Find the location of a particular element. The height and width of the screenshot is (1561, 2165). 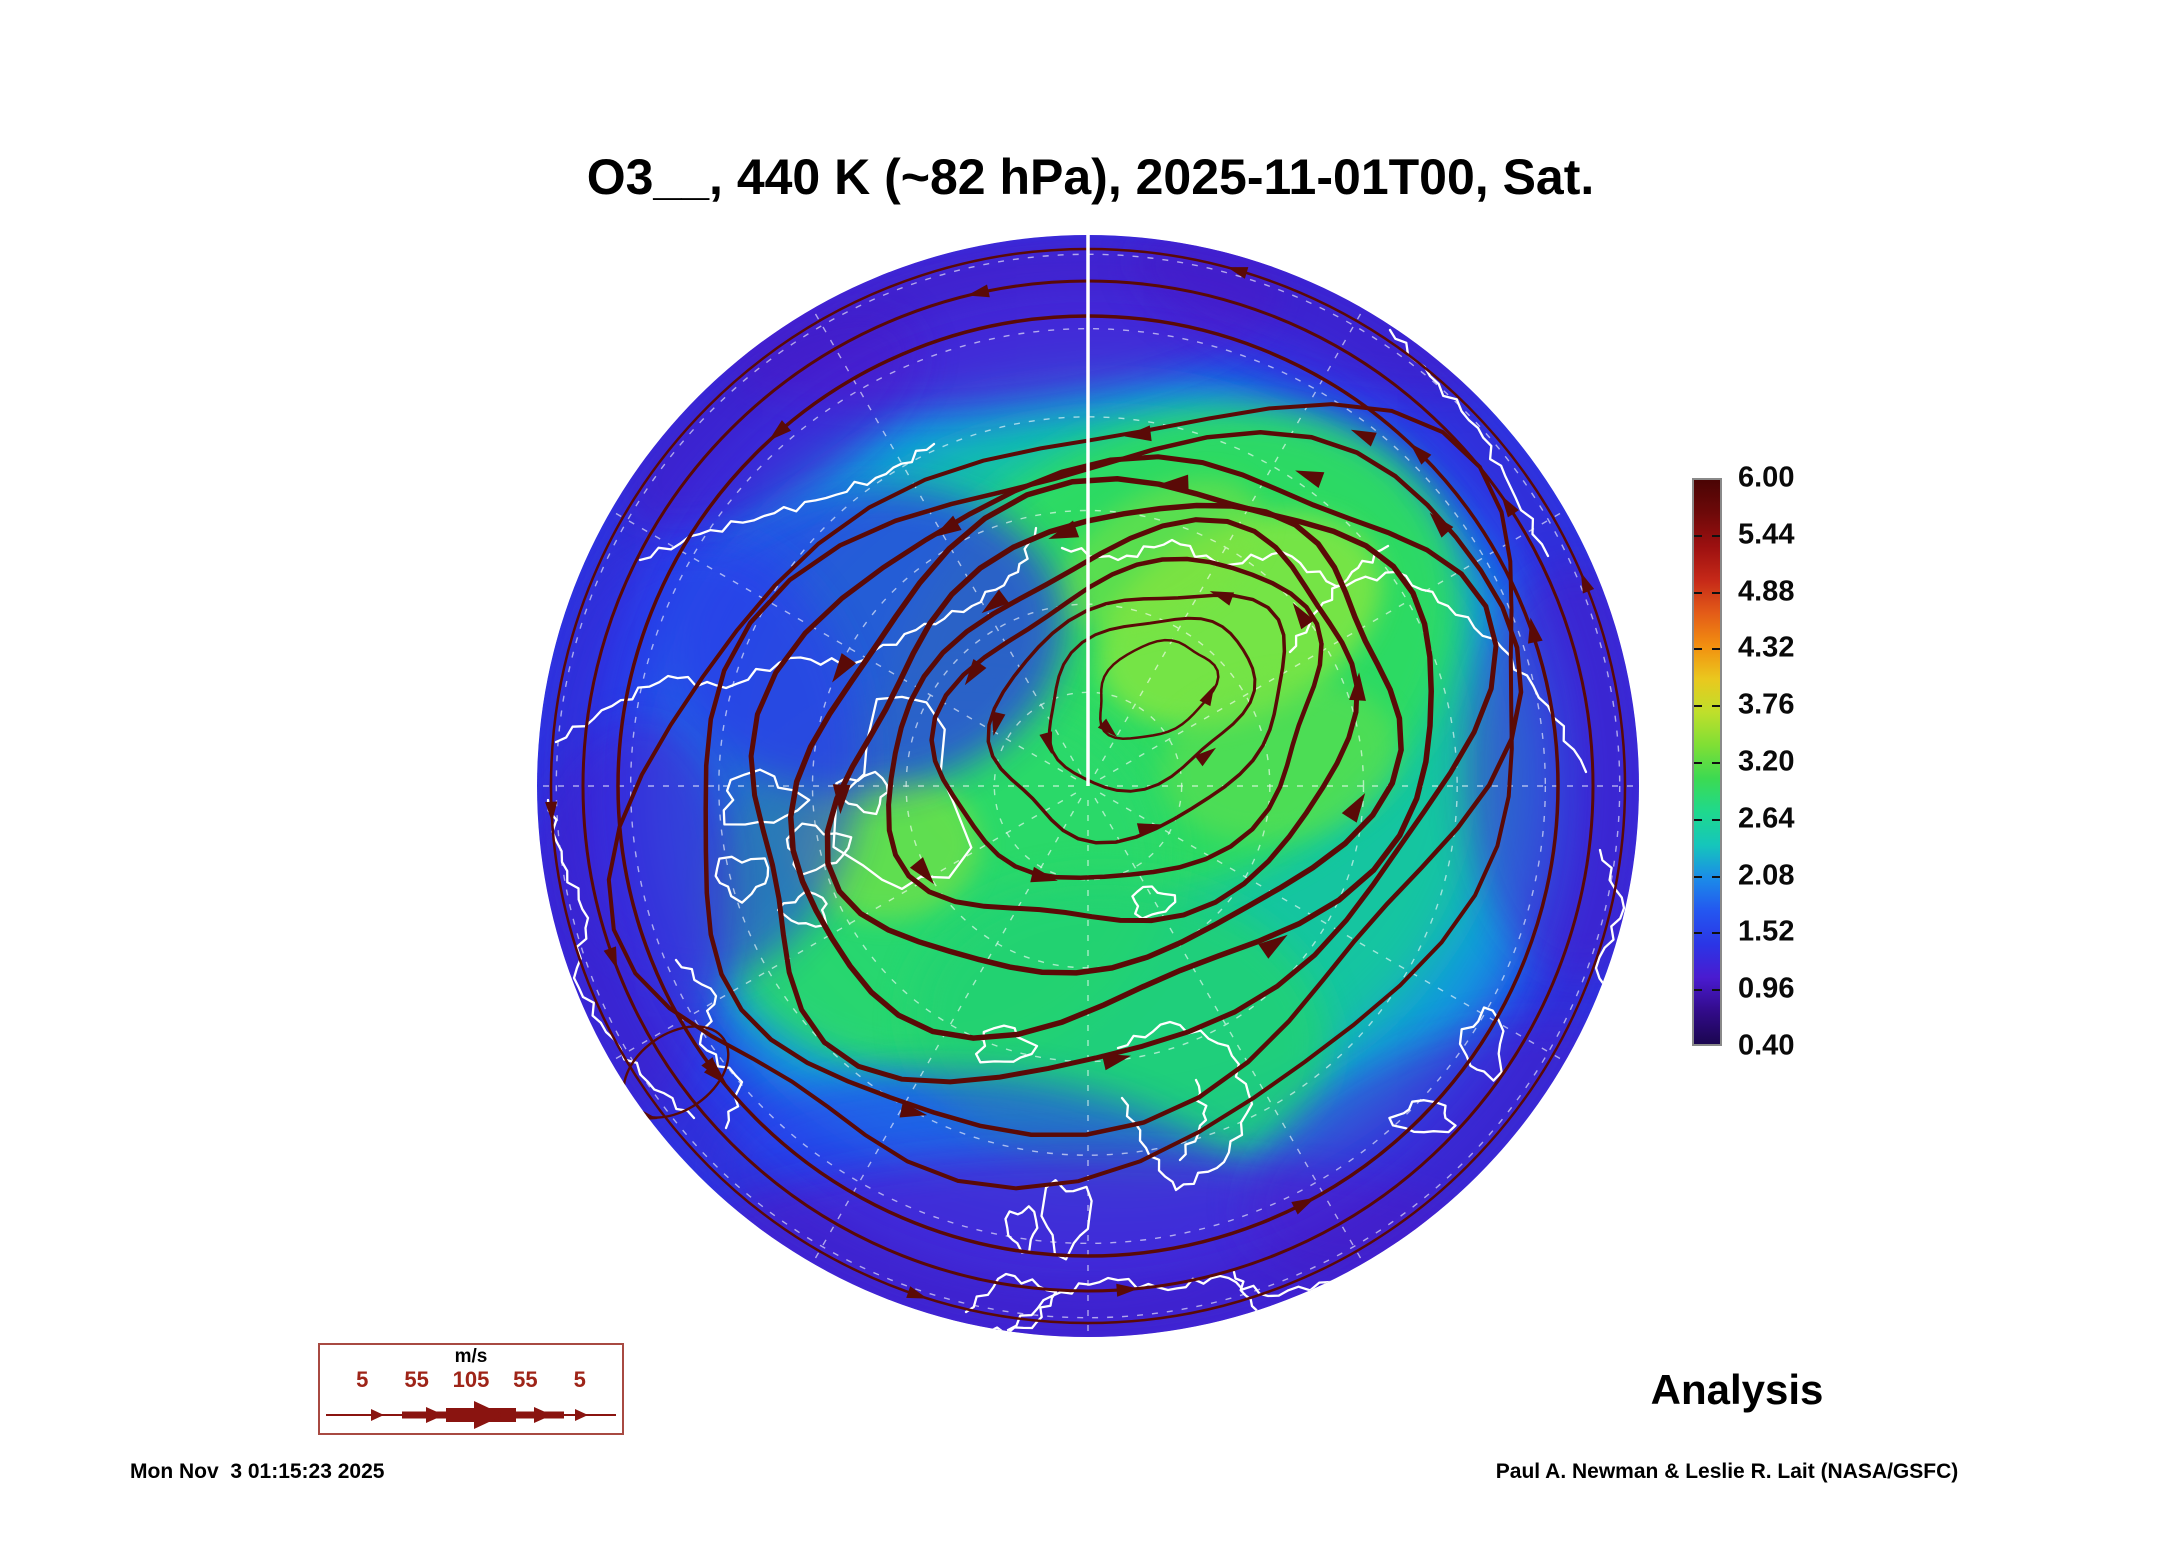

colorbar-tick-label: 1.52 is located at coordinates (1766, 931).